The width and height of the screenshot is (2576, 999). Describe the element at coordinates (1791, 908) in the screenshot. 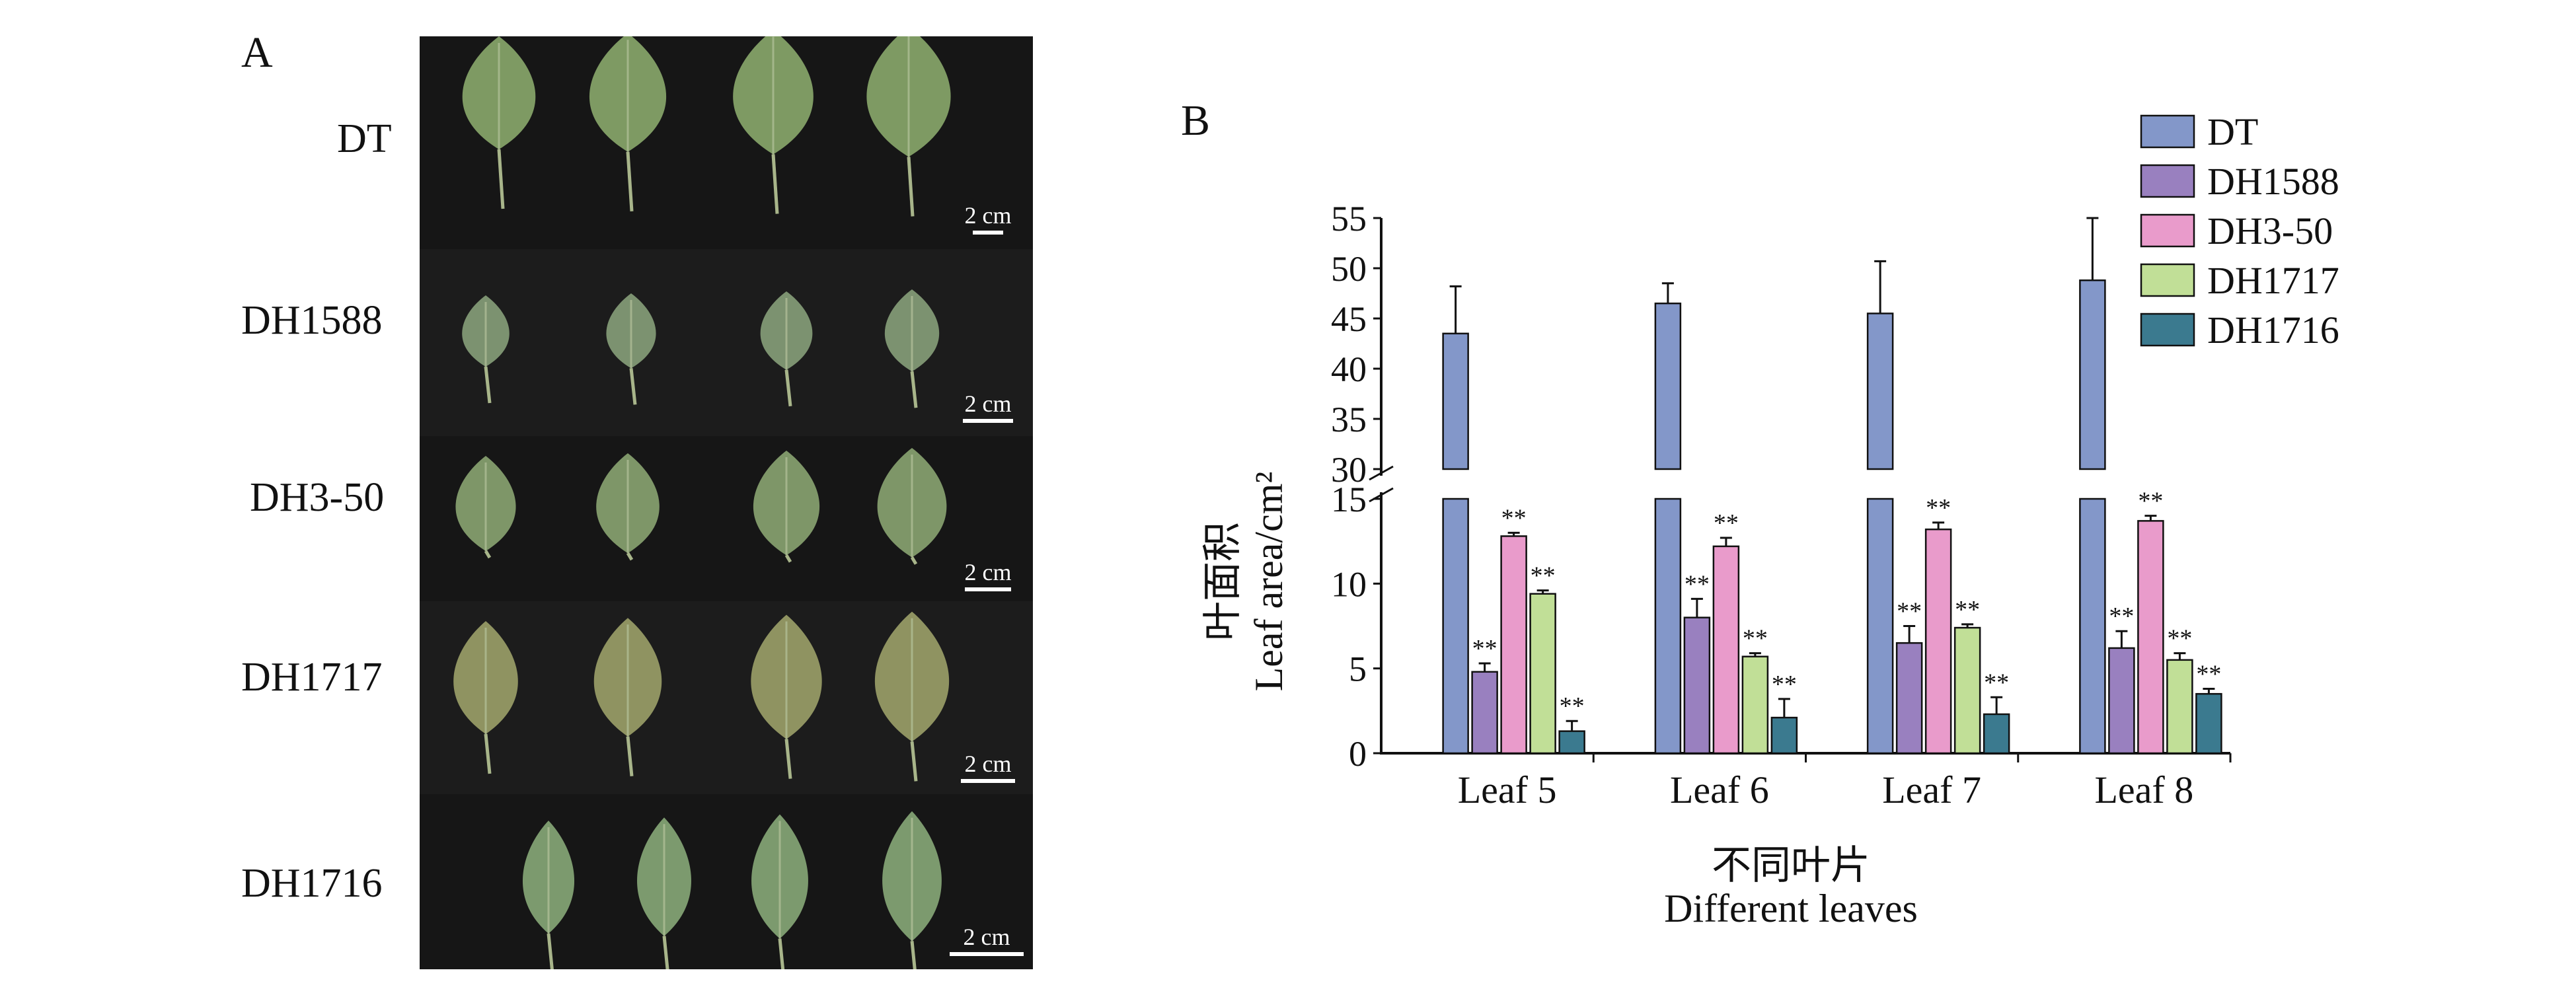

I see `x-axis-label: Different leaves` at that location.